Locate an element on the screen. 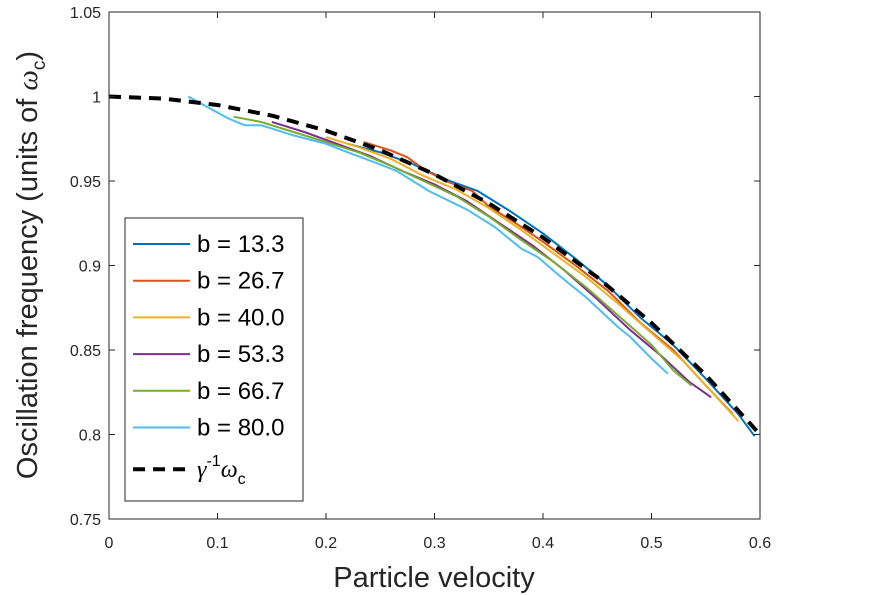 The width and height of the screenshot is (869, 595). y-tick-label: 1 is located at coordinates (96, 98).